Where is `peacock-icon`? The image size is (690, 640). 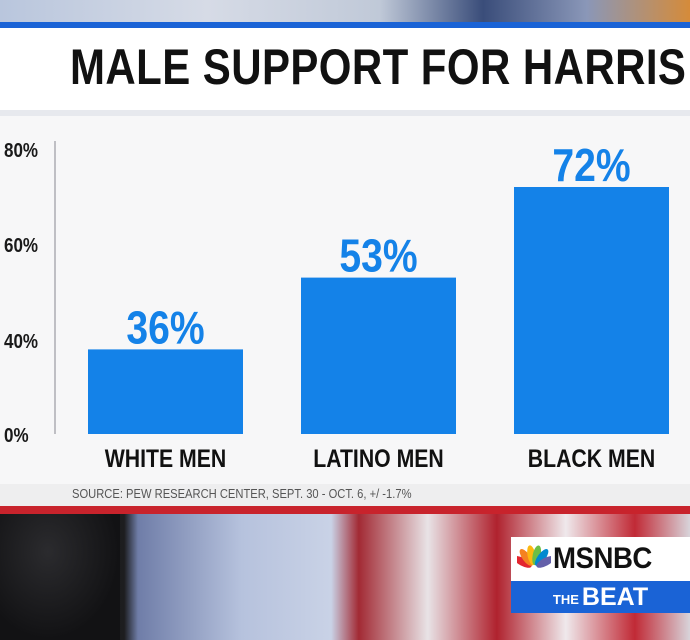
peacock-icon is located at coordinates (534, 556).